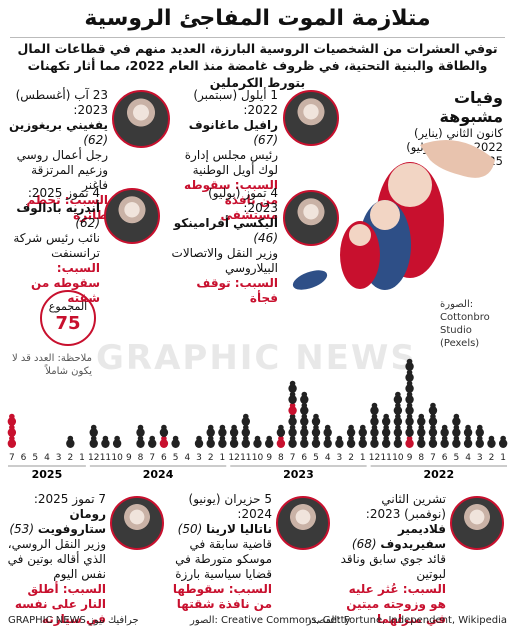 The height and width of the screenshot is (632, 515). What do you see at coordinates (471, 107) in the screenshot?
I see `legend-heading: وفيات مشبوهة` at bounding box center [471, 107].